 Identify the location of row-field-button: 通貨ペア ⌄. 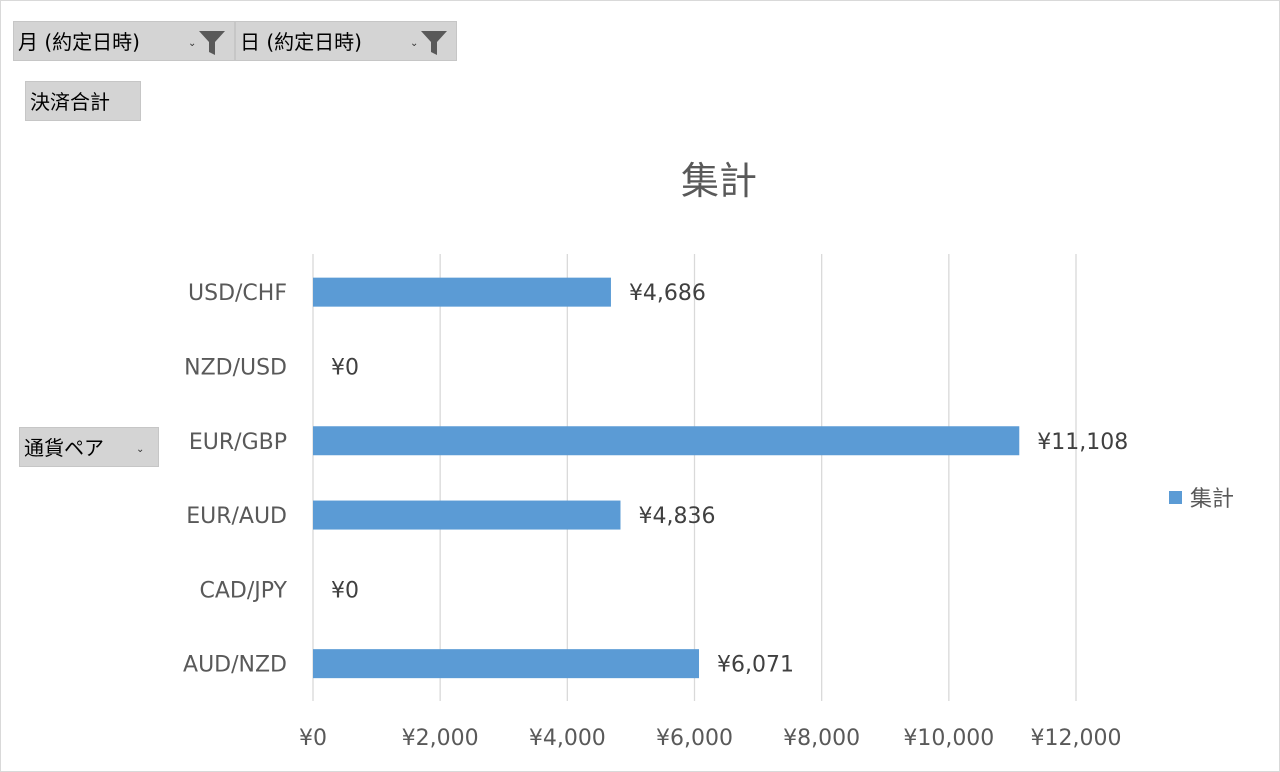
(89, 447).